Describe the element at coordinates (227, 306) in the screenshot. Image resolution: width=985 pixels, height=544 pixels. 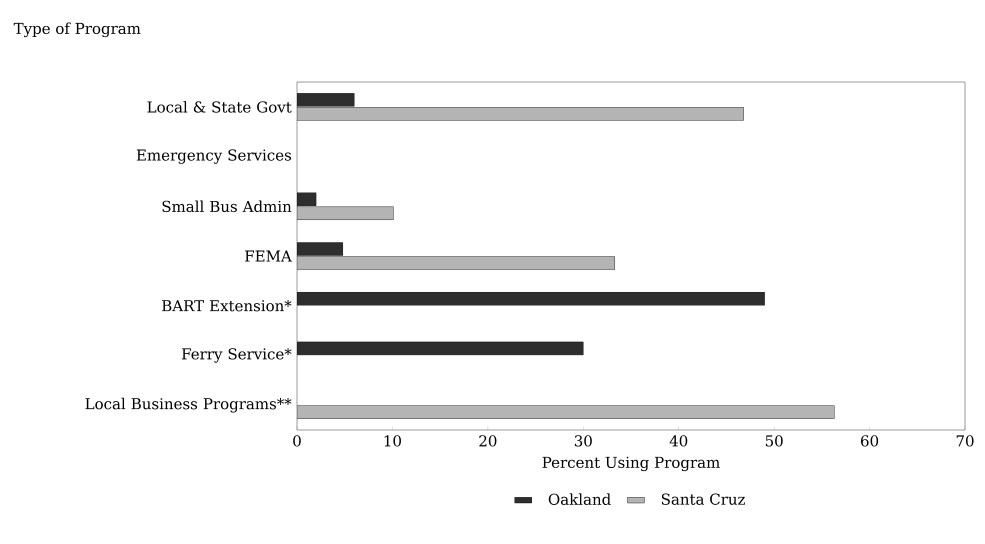
I see `y-tick-label: BART Extension*` at that location.